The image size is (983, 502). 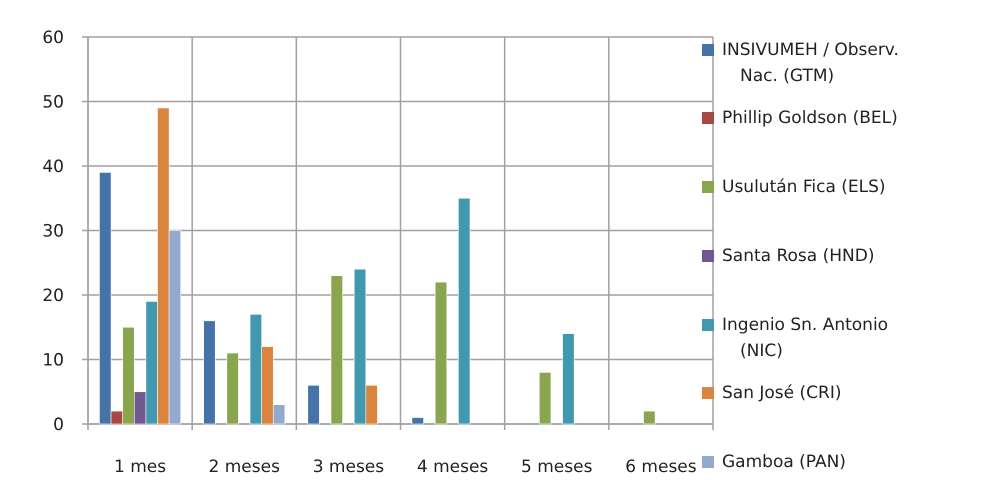 I want to click on legend-label: San José (CRI), so click(x=782, y=393).